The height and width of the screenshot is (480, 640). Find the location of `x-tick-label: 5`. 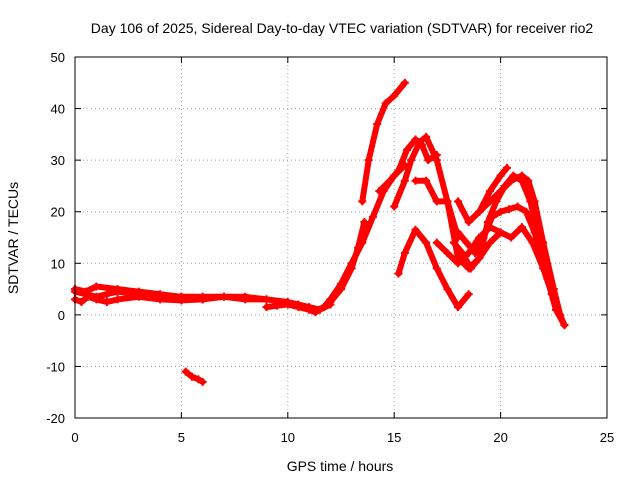

x-tick-label: 5 is located at coordinates (181, 437).